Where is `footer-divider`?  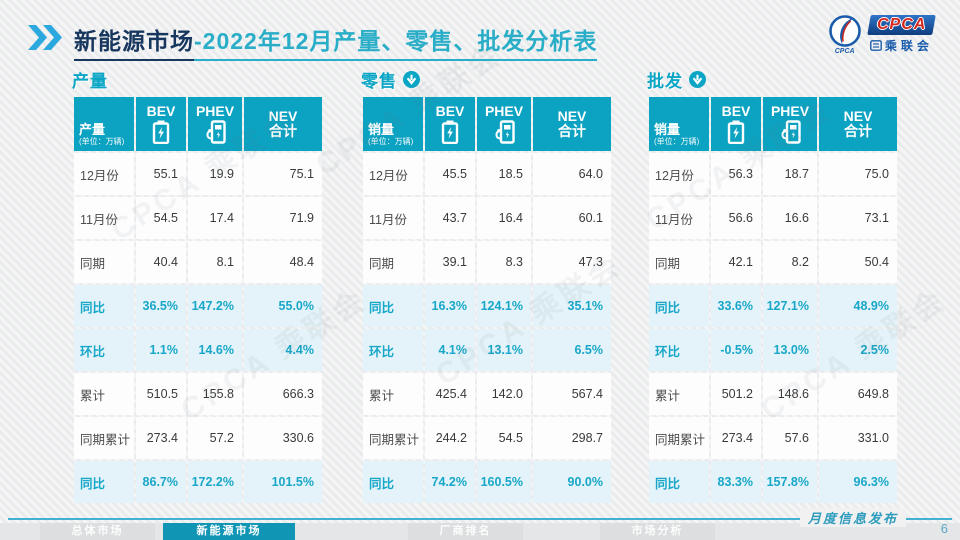
footer-divider is located at coordinates (480, 519).